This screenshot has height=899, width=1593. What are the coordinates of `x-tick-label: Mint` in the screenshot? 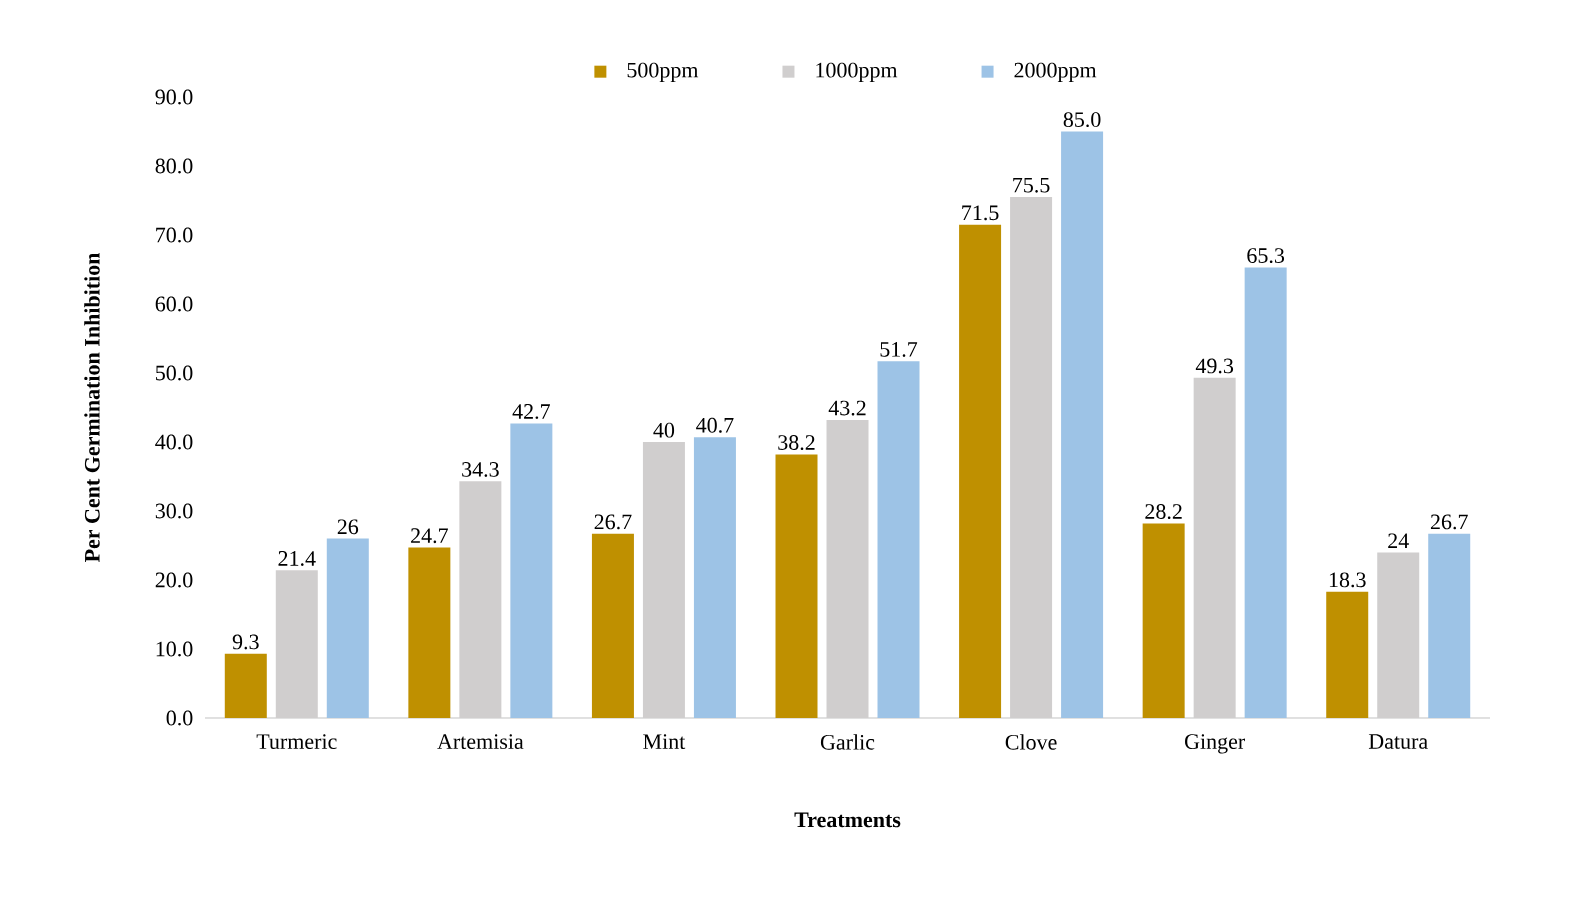 It's located at (664, 742).